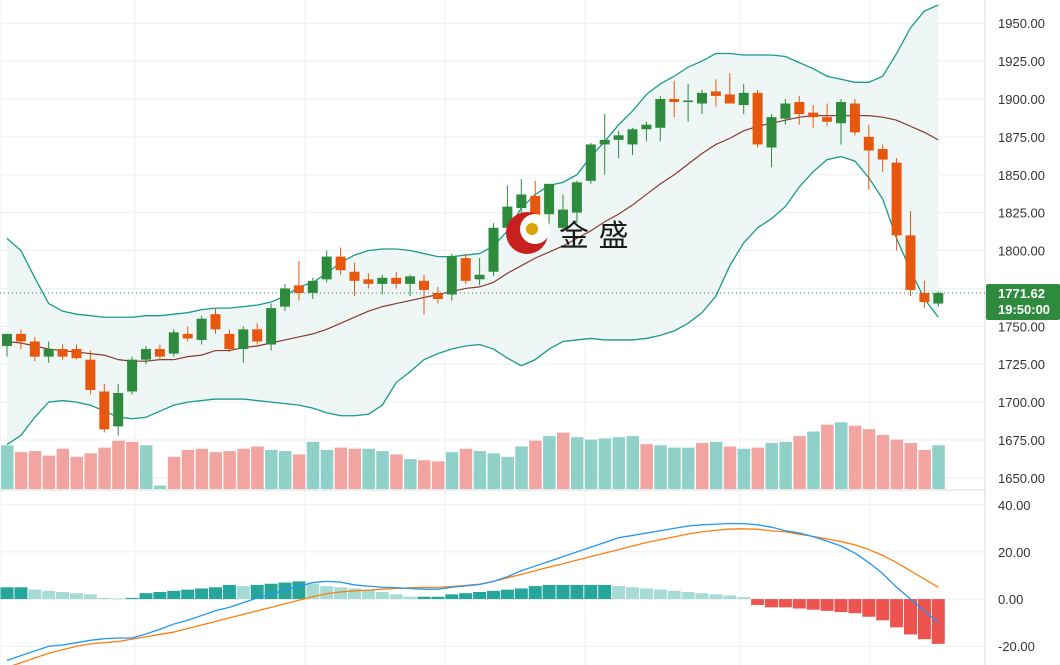  Describe the element at coordinates (1021, 478) in the screenshot. I see `price-tick-label: 1650.00` at that location.